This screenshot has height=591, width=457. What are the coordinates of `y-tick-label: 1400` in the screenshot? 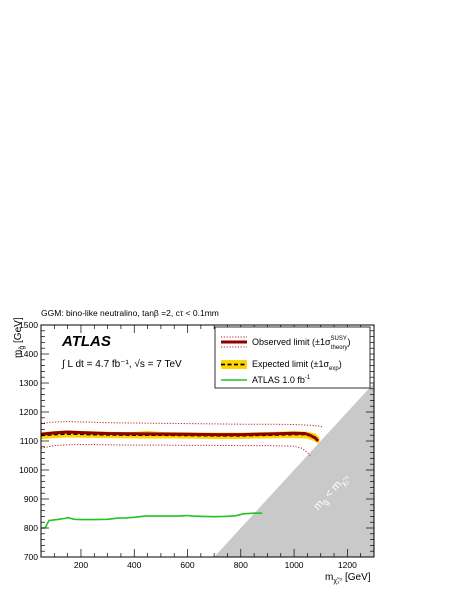 It's located at (28, 354).